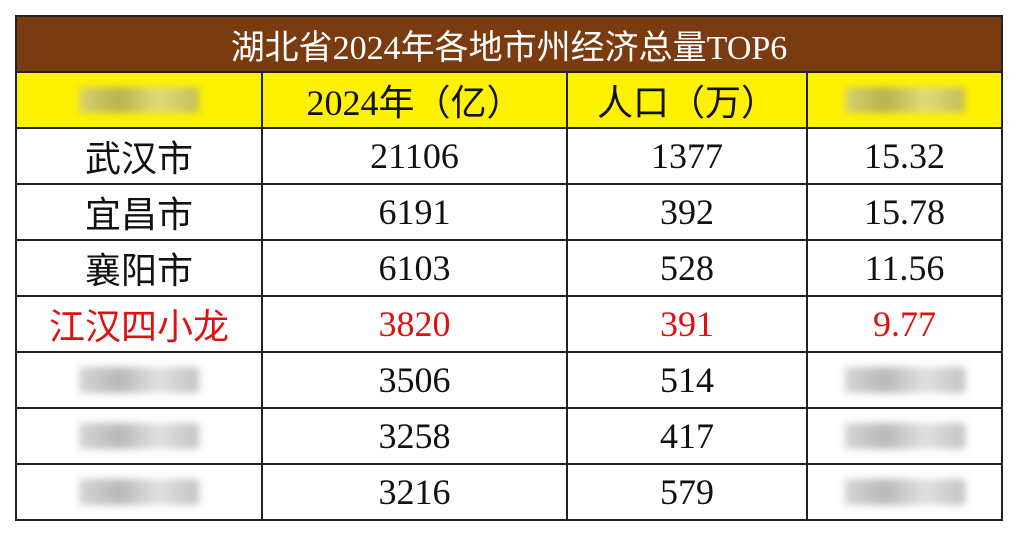 This screenshot has width=1022, height=538. Describe the element at coordinates (139, 325) in the screenshot. I see `table-cell: 江汉四小龙` at that location.